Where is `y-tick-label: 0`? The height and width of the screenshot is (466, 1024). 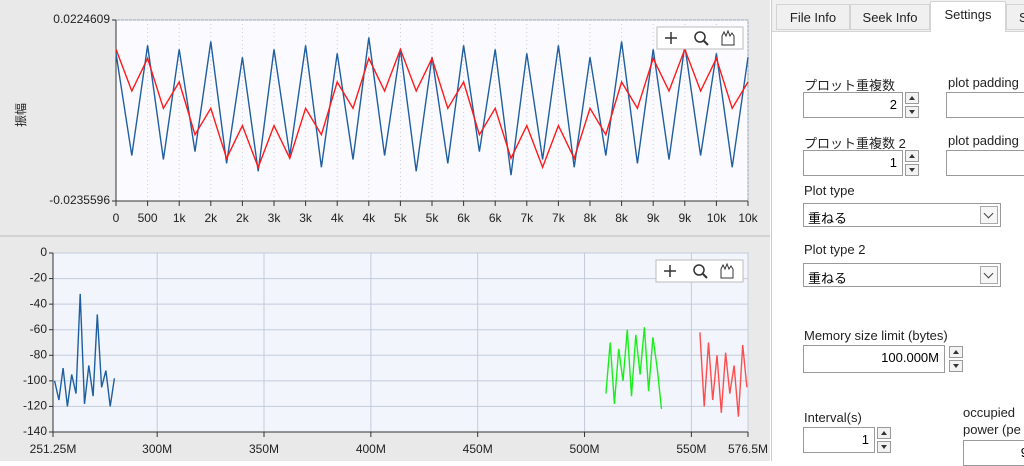 y-tick-label: 0 is located at coordinates (43, 252).